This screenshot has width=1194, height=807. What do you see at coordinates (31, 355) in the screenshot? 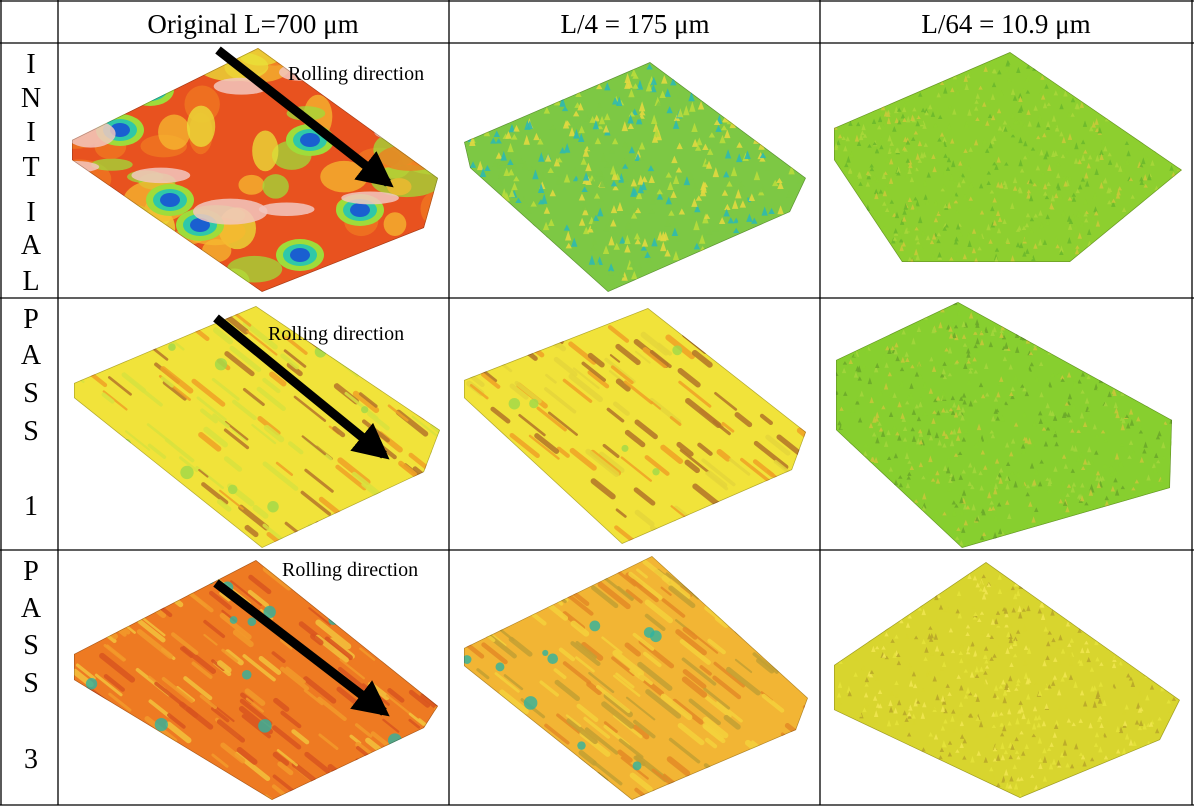
I see `row-label-char: A` at bounding box center [31, 355].